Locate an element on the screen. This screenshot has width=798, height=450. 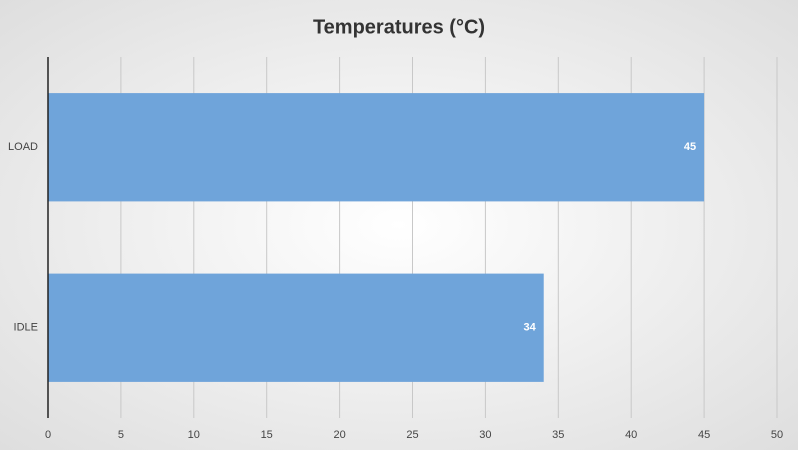
x-tick-label: 0 is located at coordinates (48, 435).